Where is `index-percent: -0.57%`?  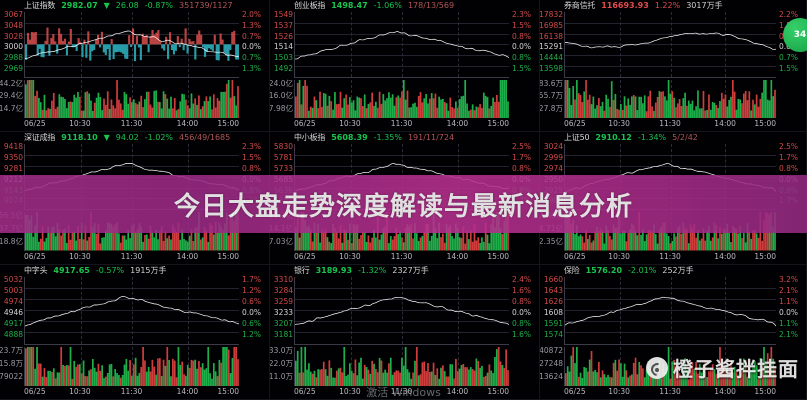
index-percent: -0.57% is located at coordinates (110, 270).